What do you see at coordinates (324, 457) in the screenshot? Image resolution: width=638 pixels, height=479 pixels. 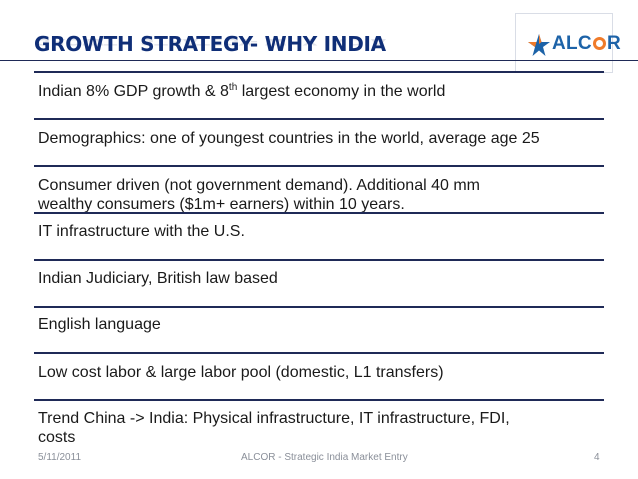 I see `footer-title: ALCOR - Strategic India Market Entry` at bounding box center [324, 457].